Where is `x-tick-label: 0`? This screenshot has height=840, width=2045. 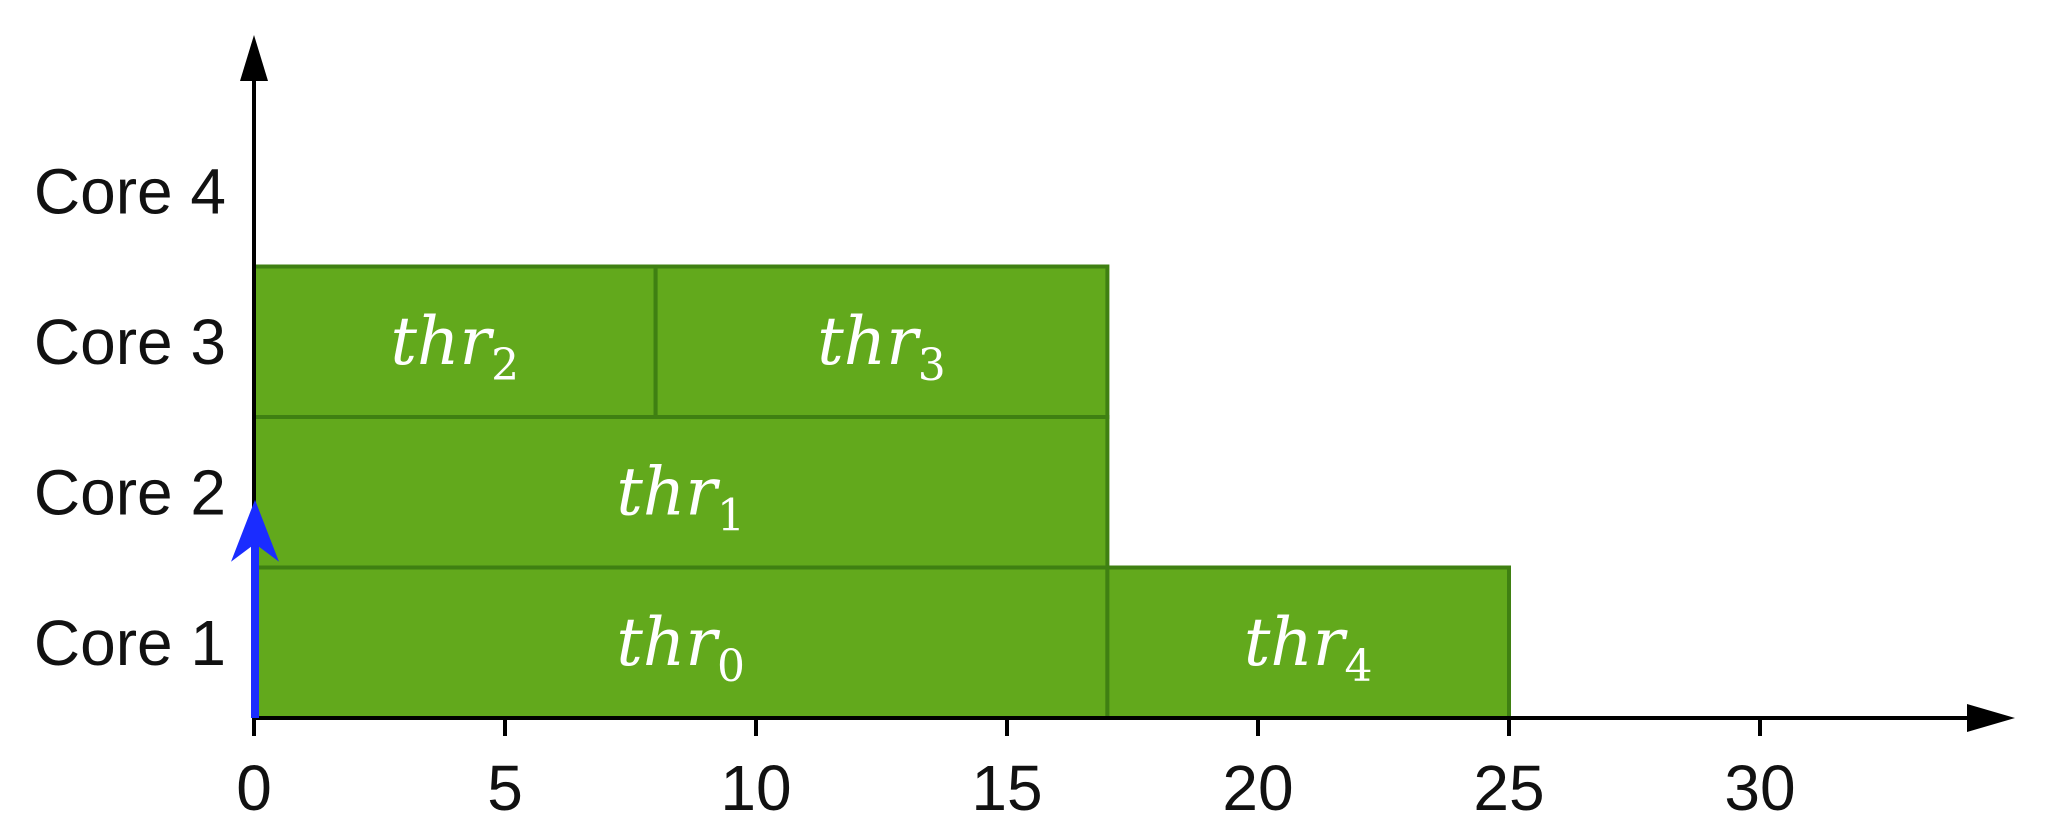
x-tick-label: 0 is located at coordinates (254, 788).